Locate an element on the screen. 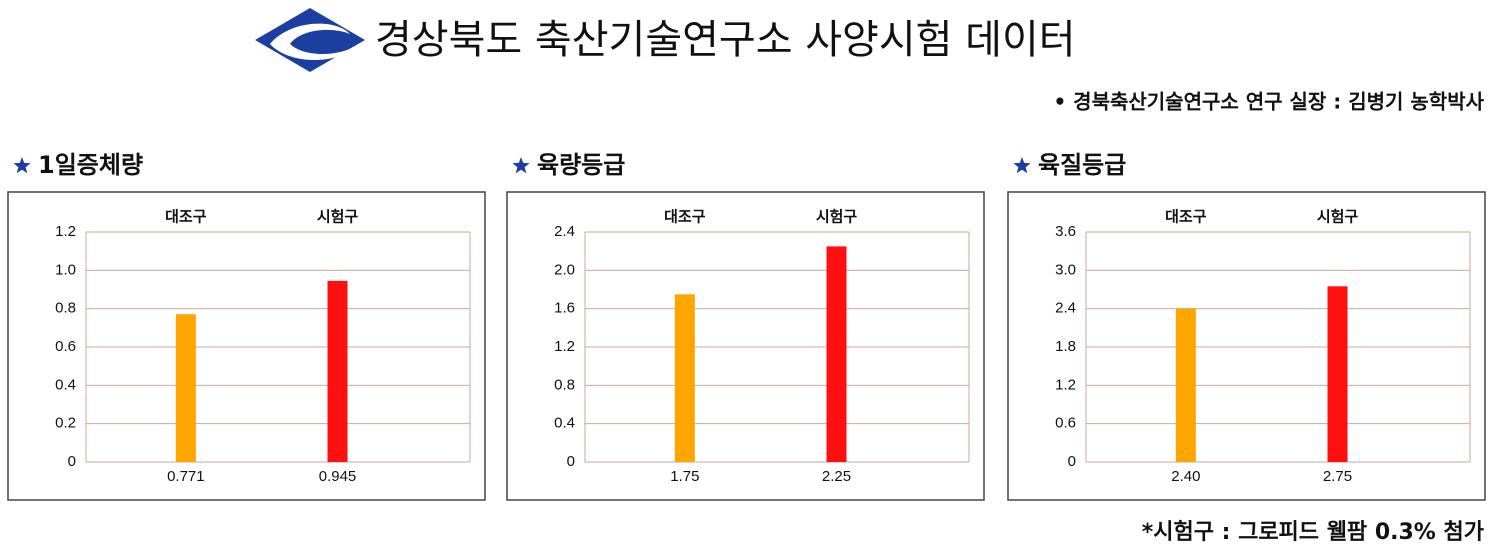  y-tick-label: 2.0 is located at coordinates (564, 269).